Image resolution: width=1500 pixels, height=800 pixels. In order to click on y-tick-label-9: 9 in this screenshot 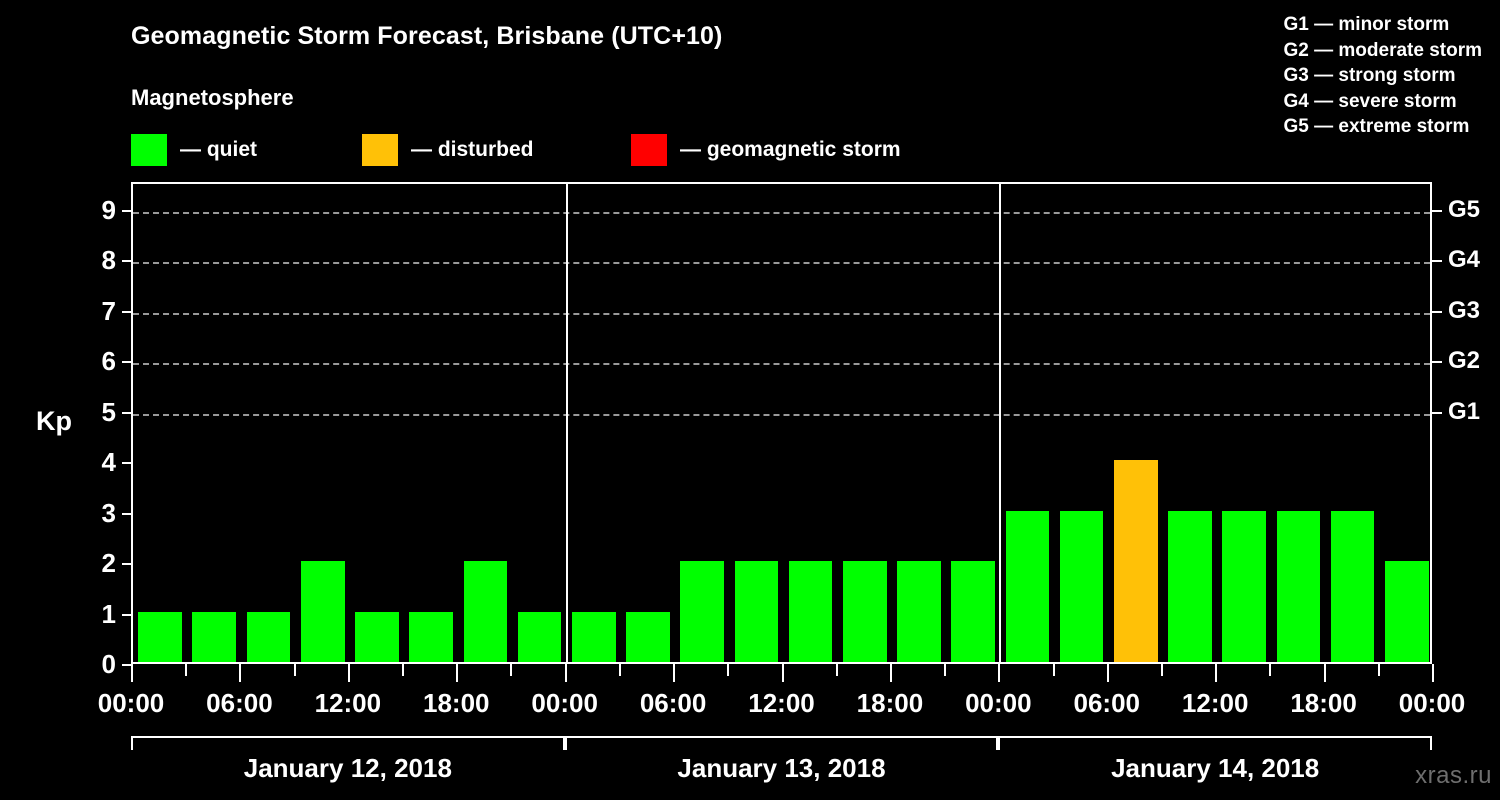, I will do `click(108, 209)`.